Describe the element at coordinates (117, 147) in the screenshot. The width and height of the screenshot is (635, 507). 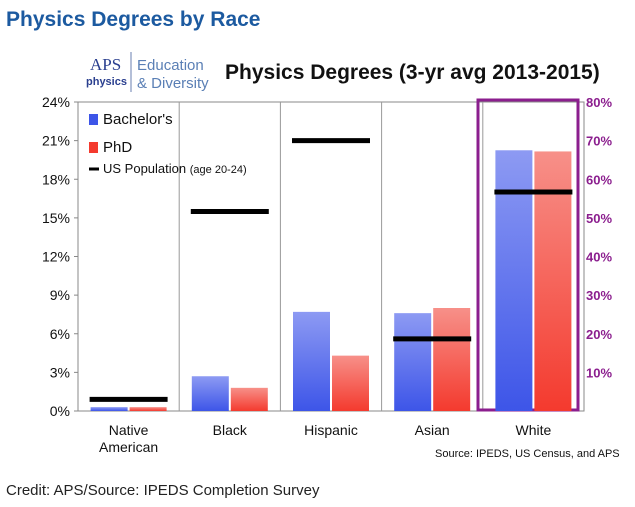
I see `legend-label-phd: PhD` at that location.